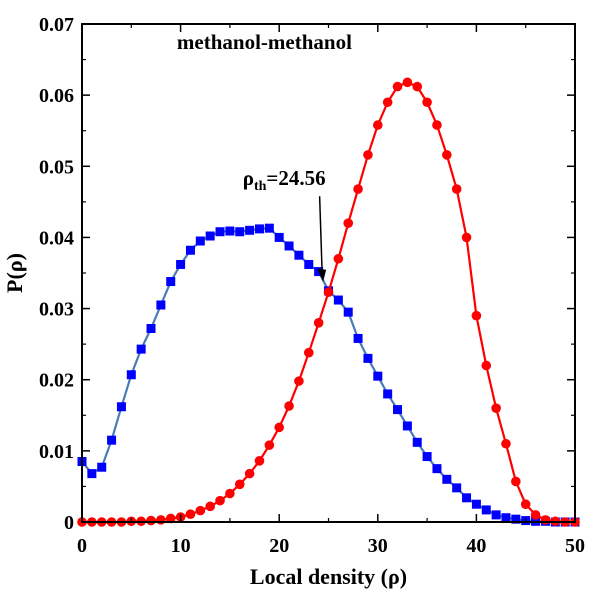 This screenshot has width=590, height=590. I want to click on y-tick-label: 0.03, so click(56, 310).